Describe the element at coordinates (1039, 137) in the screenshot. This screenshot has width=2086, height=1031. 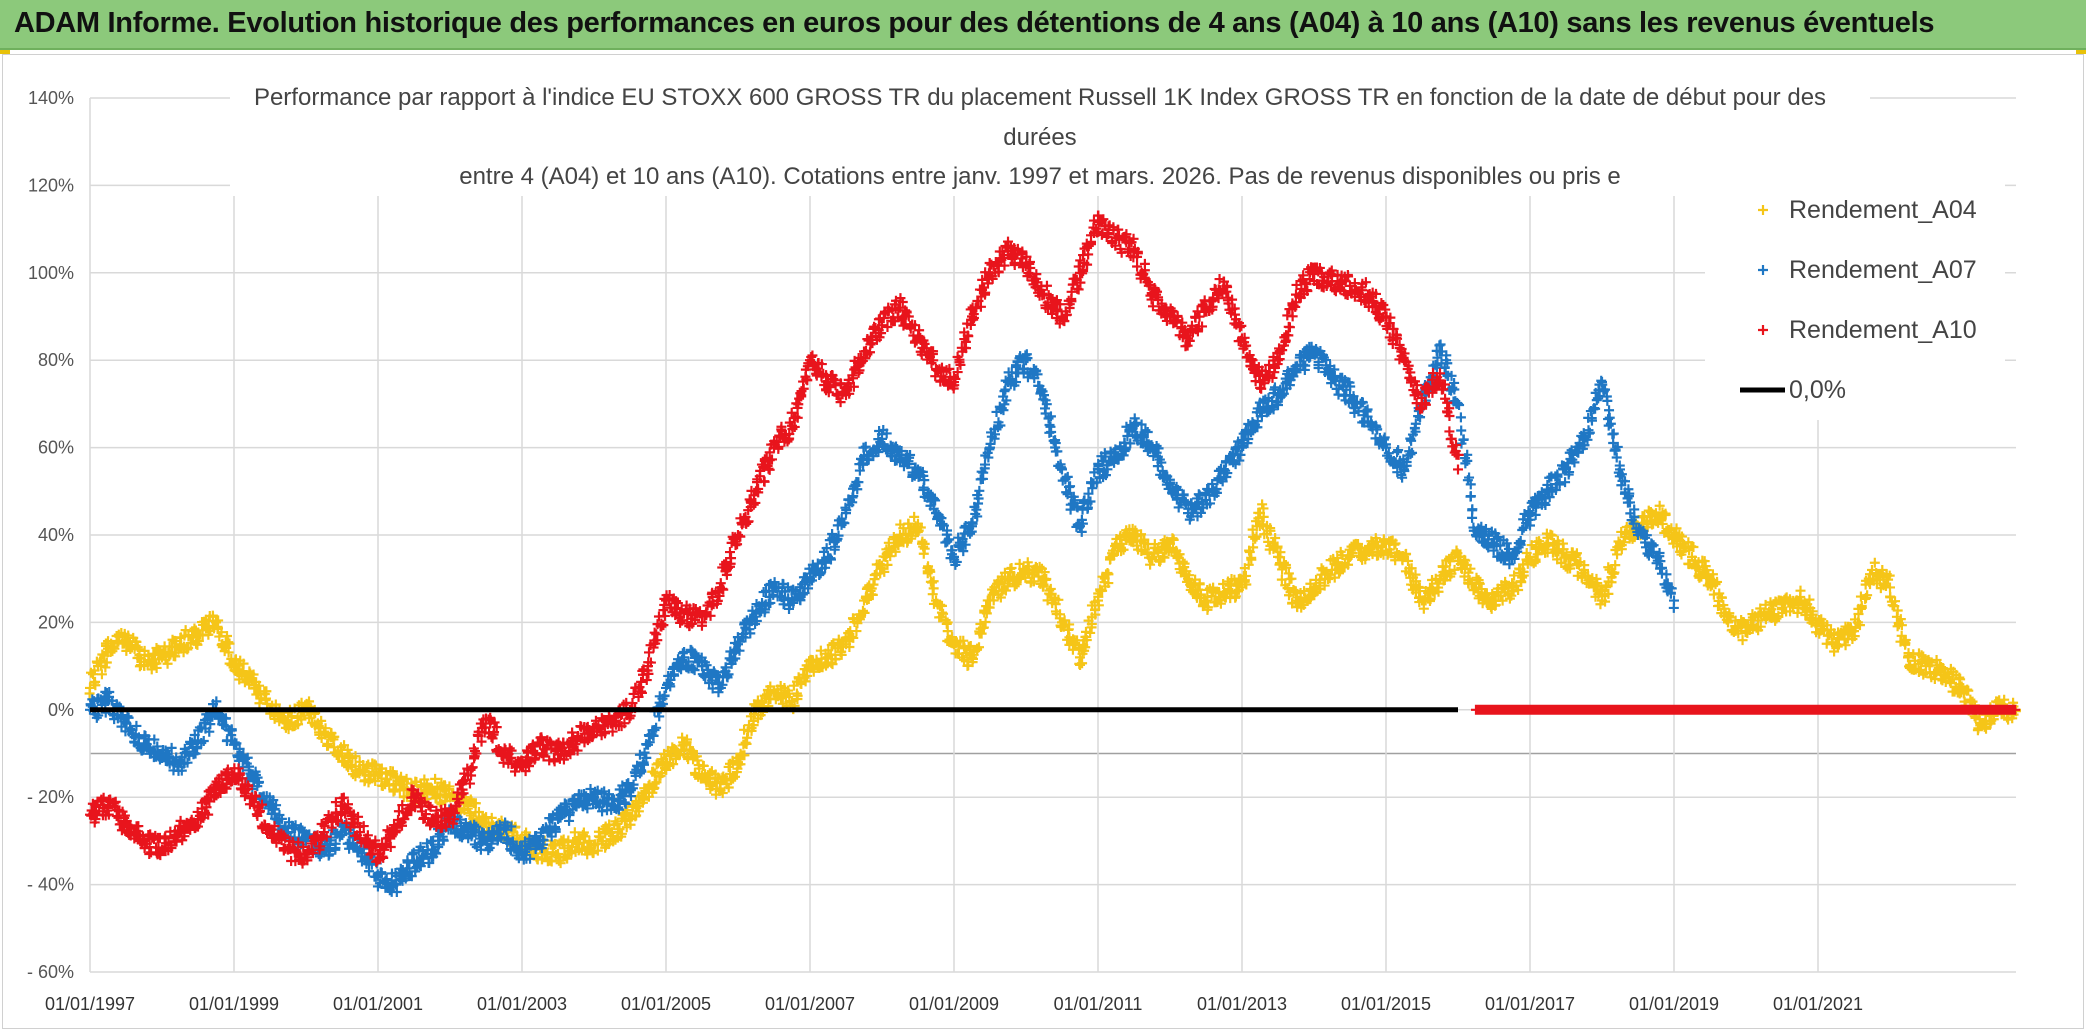
I see `chart-title-line-2: durées` at that location.